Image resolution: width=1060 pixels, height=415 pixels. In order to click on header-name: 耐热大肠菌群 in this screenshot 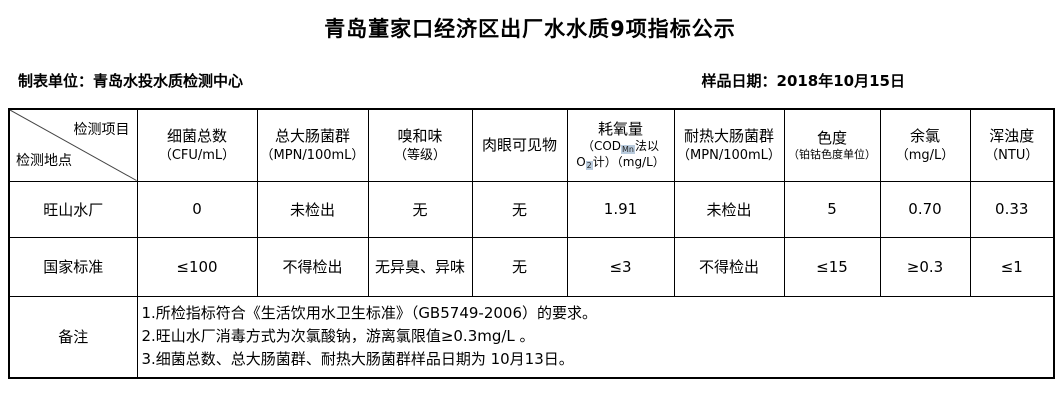, I will do `click(728, 136)`.